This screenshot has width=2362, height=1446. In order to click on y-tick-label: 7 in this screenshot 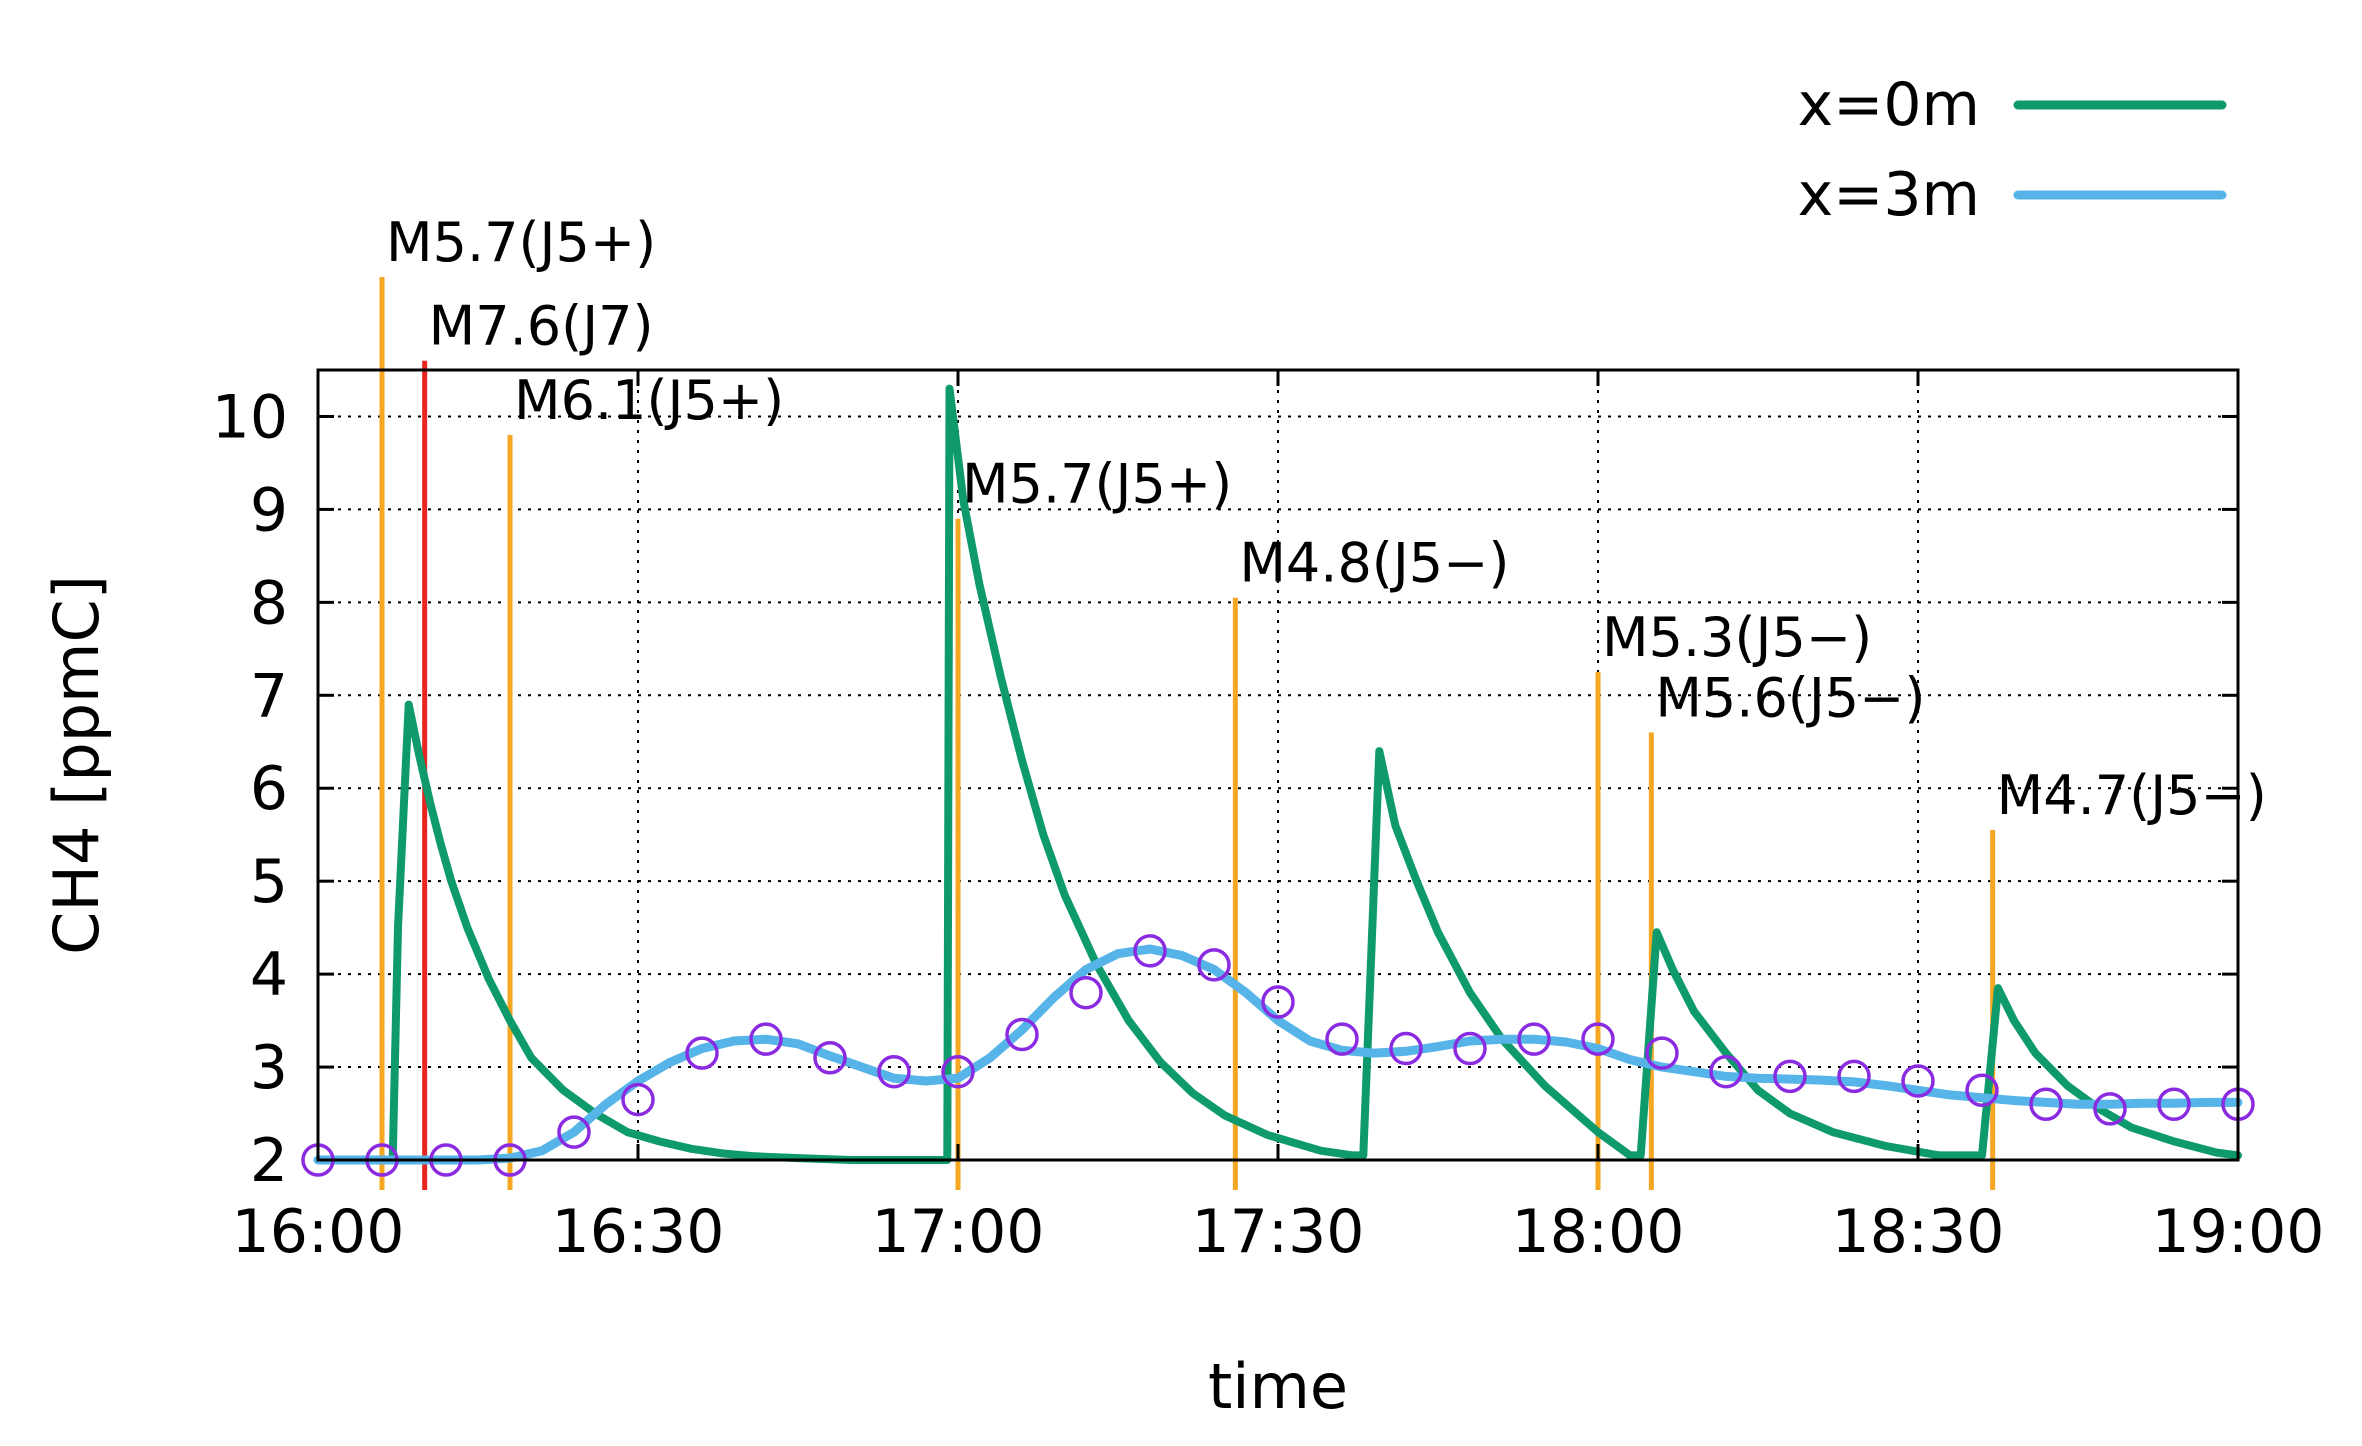, I will do `click(269, 696)`.